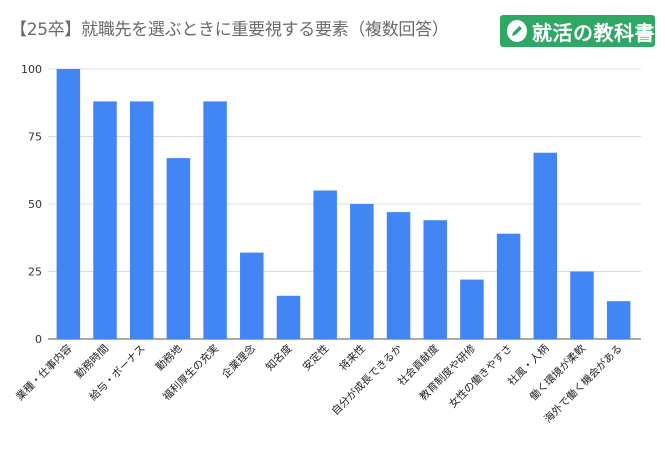  I want to click on brand-logo: 就活の教科書, so click(577, 31).